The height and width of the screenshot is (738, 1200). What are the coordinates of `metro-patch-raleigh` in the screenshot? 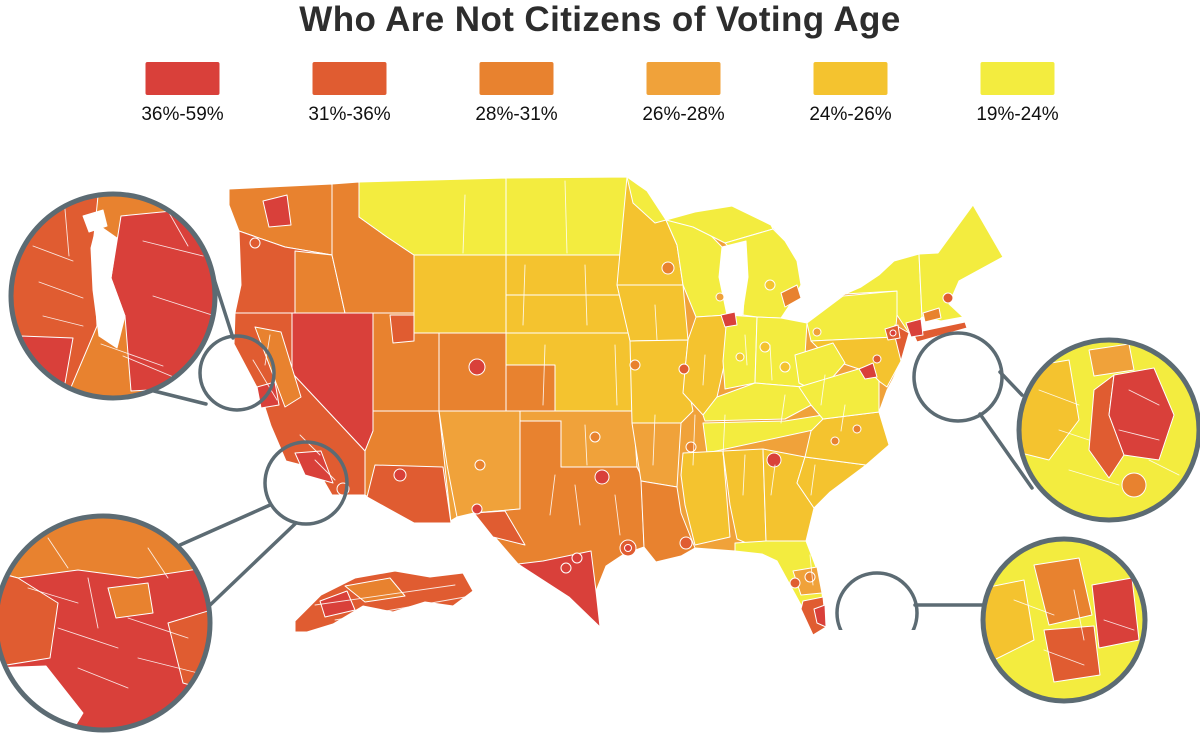 It's located at (857, 429).